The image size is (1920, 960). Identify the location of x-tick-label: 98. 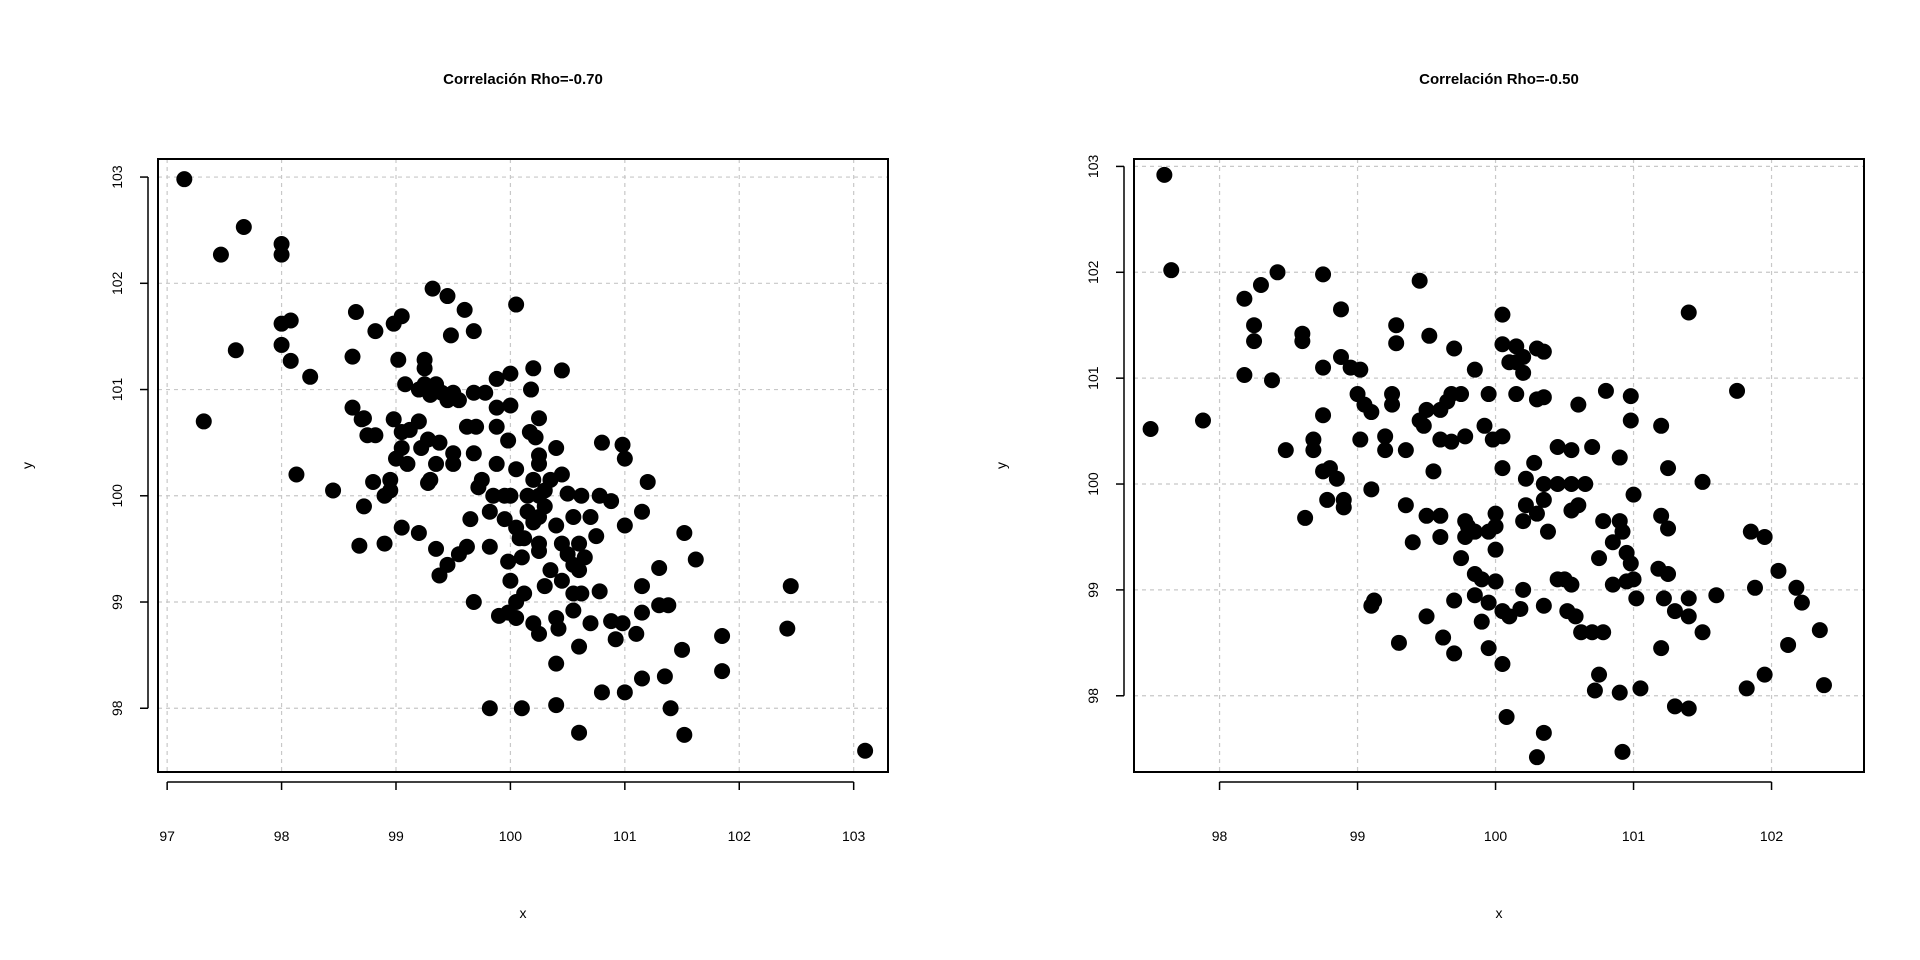
(282, 836).